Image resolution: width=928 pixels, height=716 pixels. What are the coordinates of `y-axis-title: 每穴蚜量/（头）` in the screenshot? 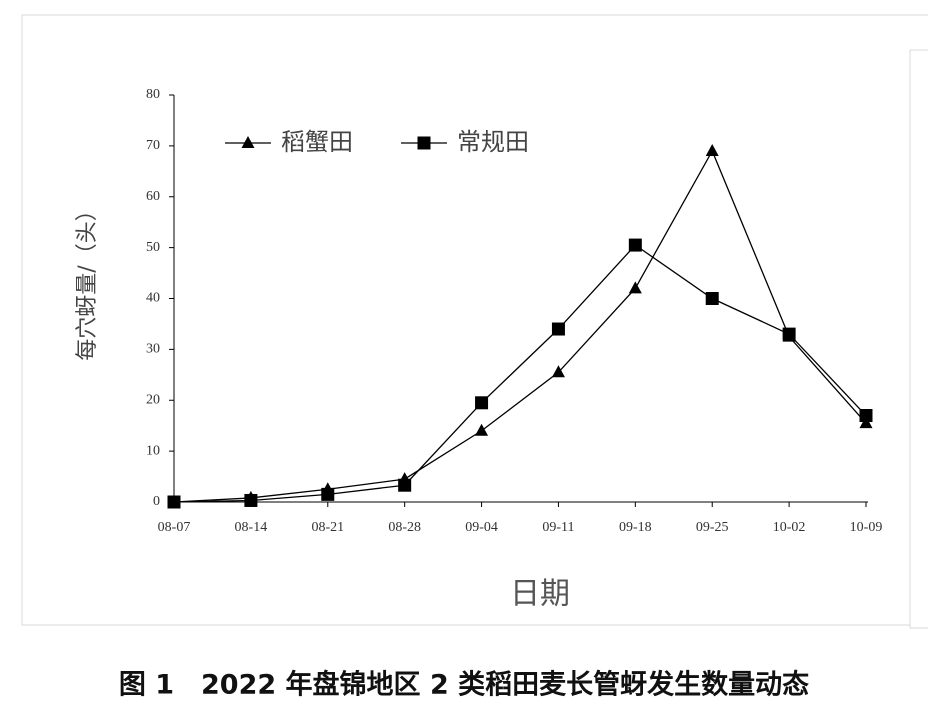 It's located at (87, 279).